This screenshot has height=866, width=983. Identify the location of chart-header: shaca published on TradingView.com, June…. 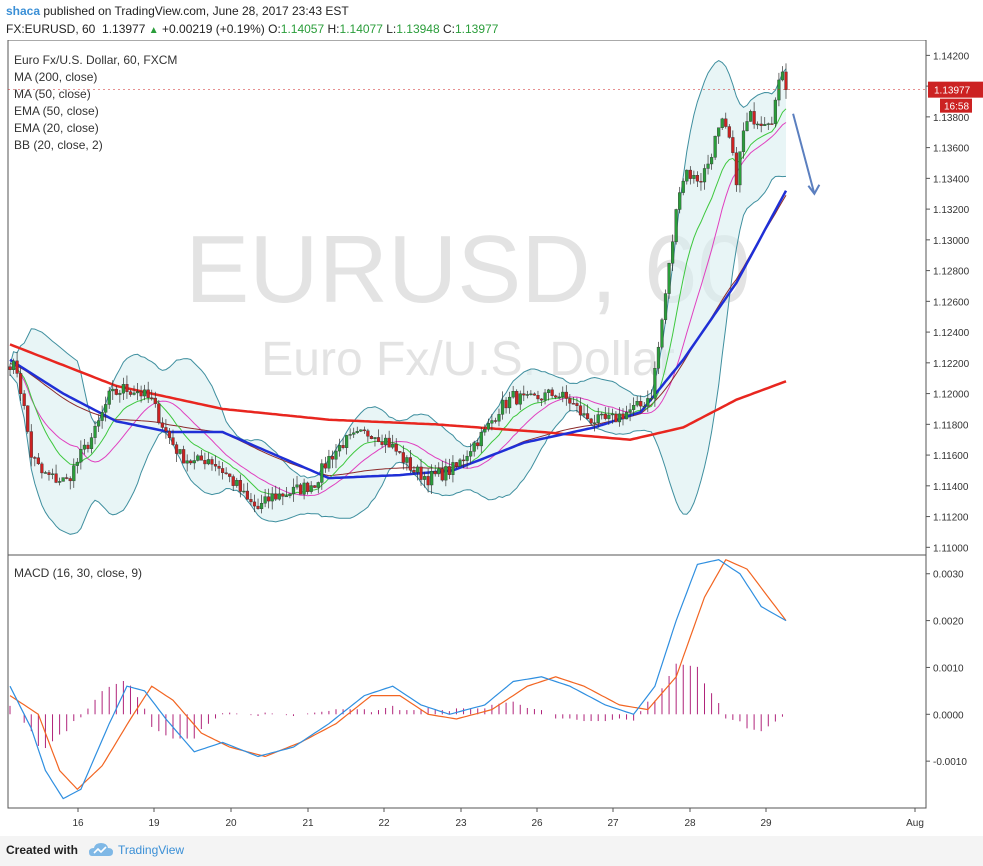
(491, 20).